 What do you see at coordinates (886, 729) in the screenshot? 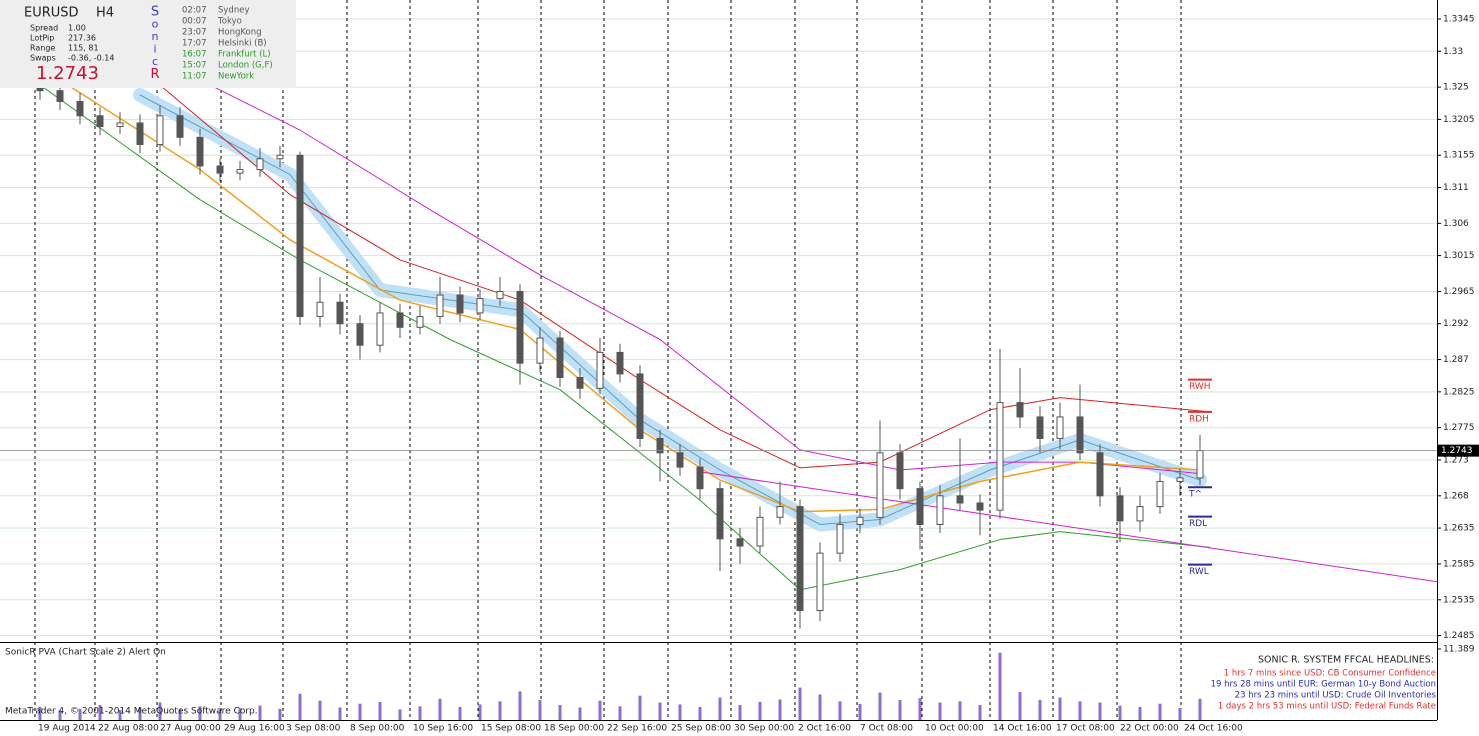
I see `x-tick-label: 7 Oct 08:00` at bounding box center [886, 729].